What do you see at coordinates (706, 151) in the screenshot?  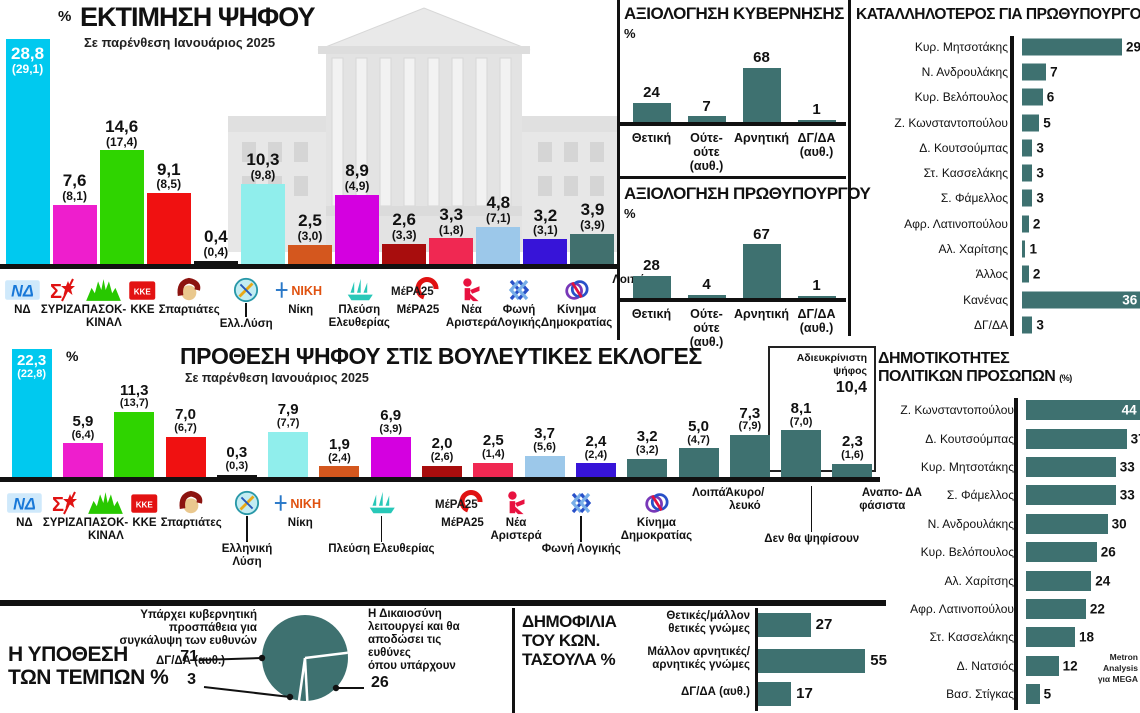 I see `category-oute-oute: Ούτε-ούτε (αυθ.)` at bounding box center [706, 151].